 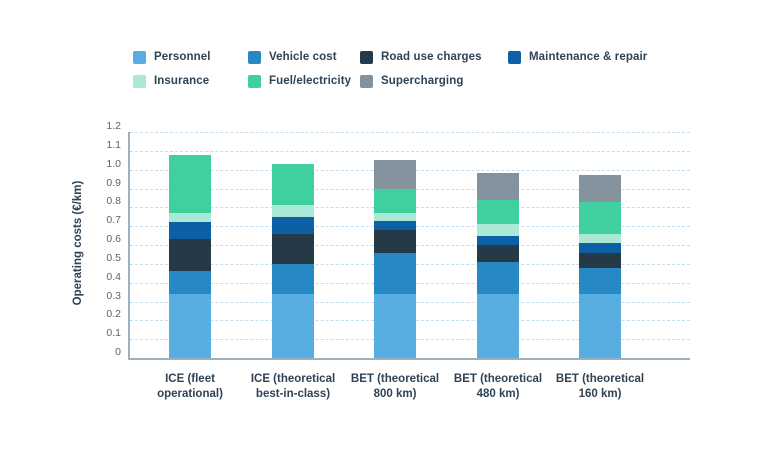 What do you see at coordinates (410, 132) in the screenshot?
I see `gridline-1.2` at bounding box center [410, 132].